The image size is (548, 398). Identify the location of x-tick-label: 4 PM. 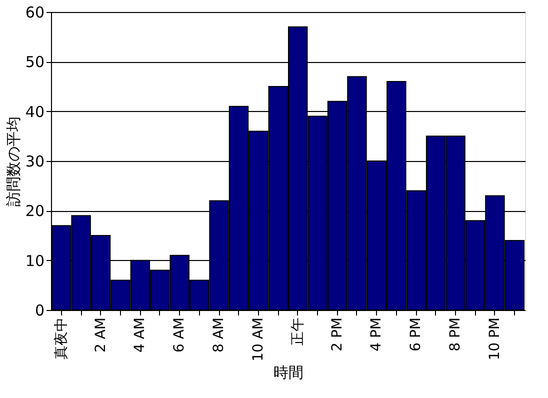
(376, 335).